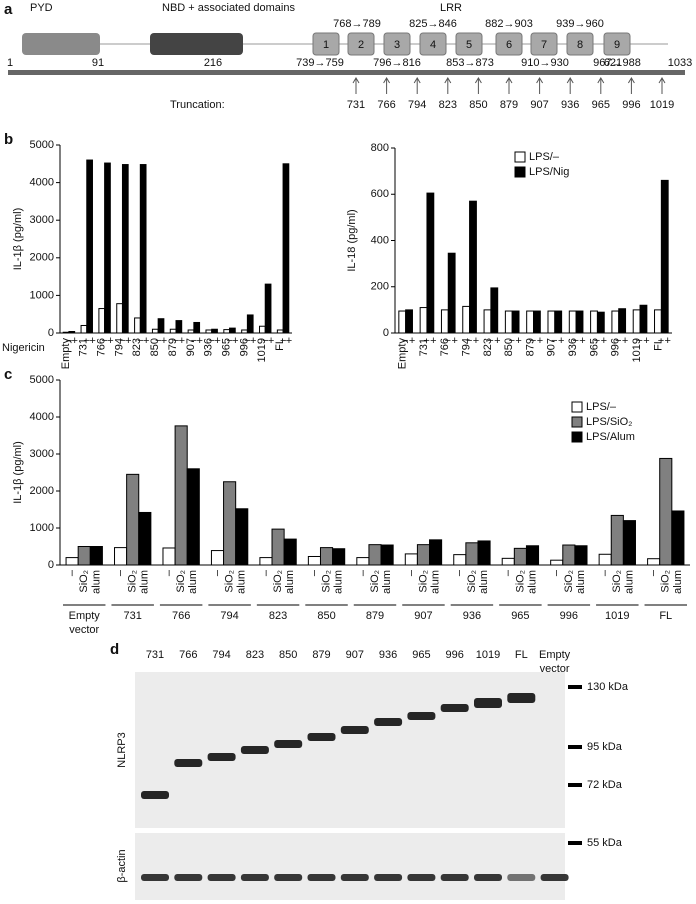 The height and width of the screenshot is (904, 696). I want to click on y-tick-label: 0, so click(51, 333).